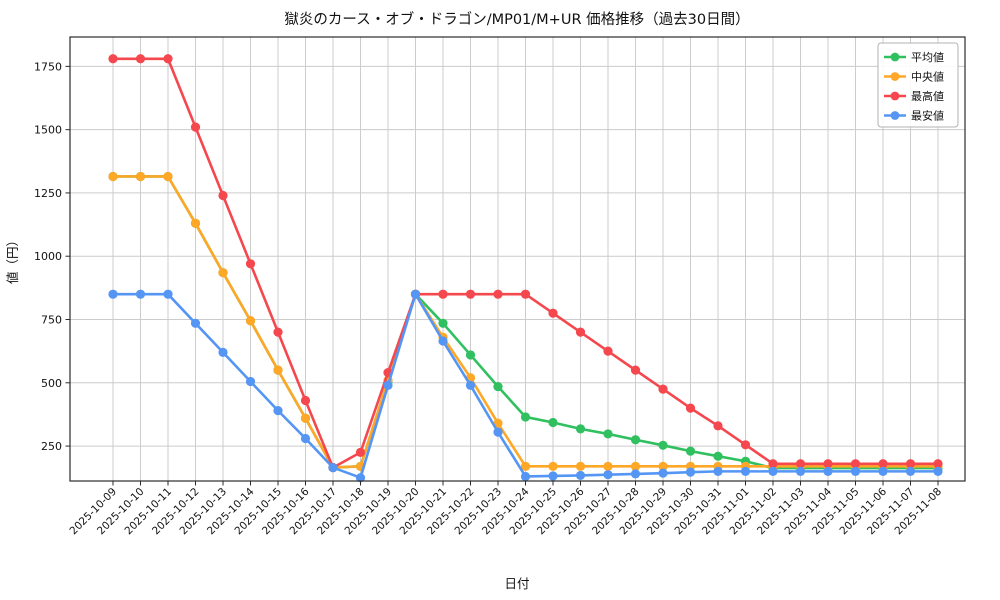 Image resolution: width=1000 pixels, height=600 pixels. I want to click on legend-label: 中央値, so click(927, 77).